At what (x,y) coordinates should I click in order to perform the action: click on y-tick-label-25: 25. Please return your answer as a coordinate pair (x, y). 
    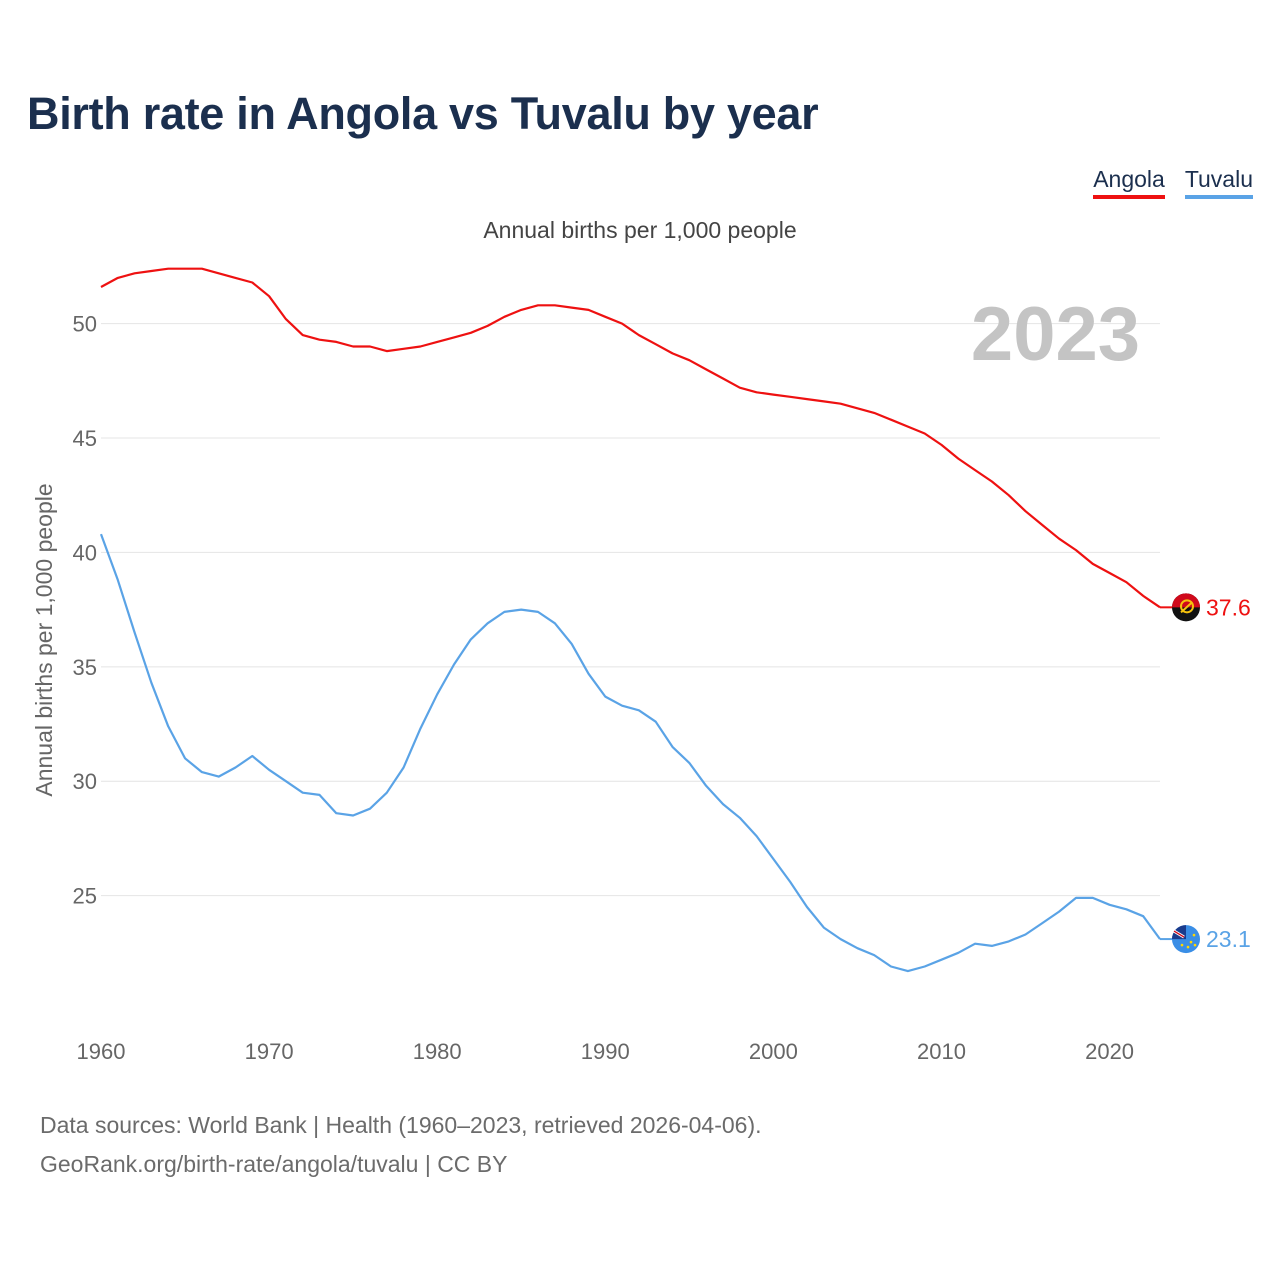
    Looking at the image, I should click on (85, 896).